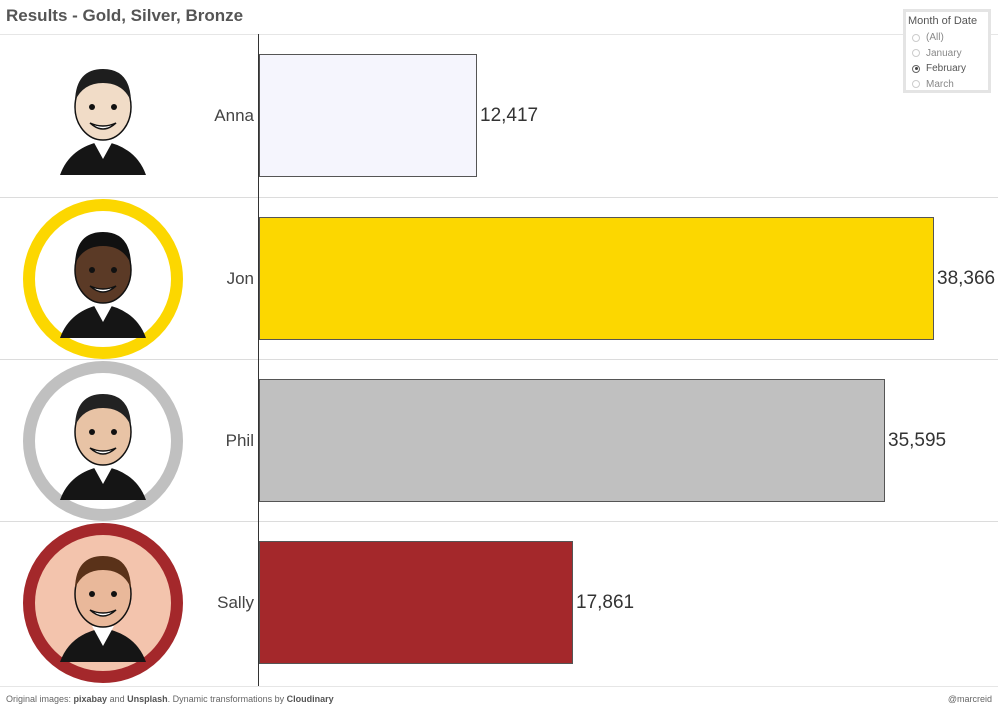  What do you see at coordinates (240, 278) in the screenshot?
I see `category-label: Jon` at bounding box center [240, 278].